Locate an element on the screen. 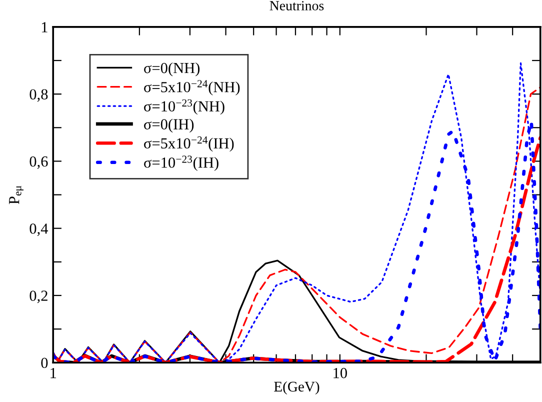  y-tick-label: 0 is located at coordinates (44, 363).